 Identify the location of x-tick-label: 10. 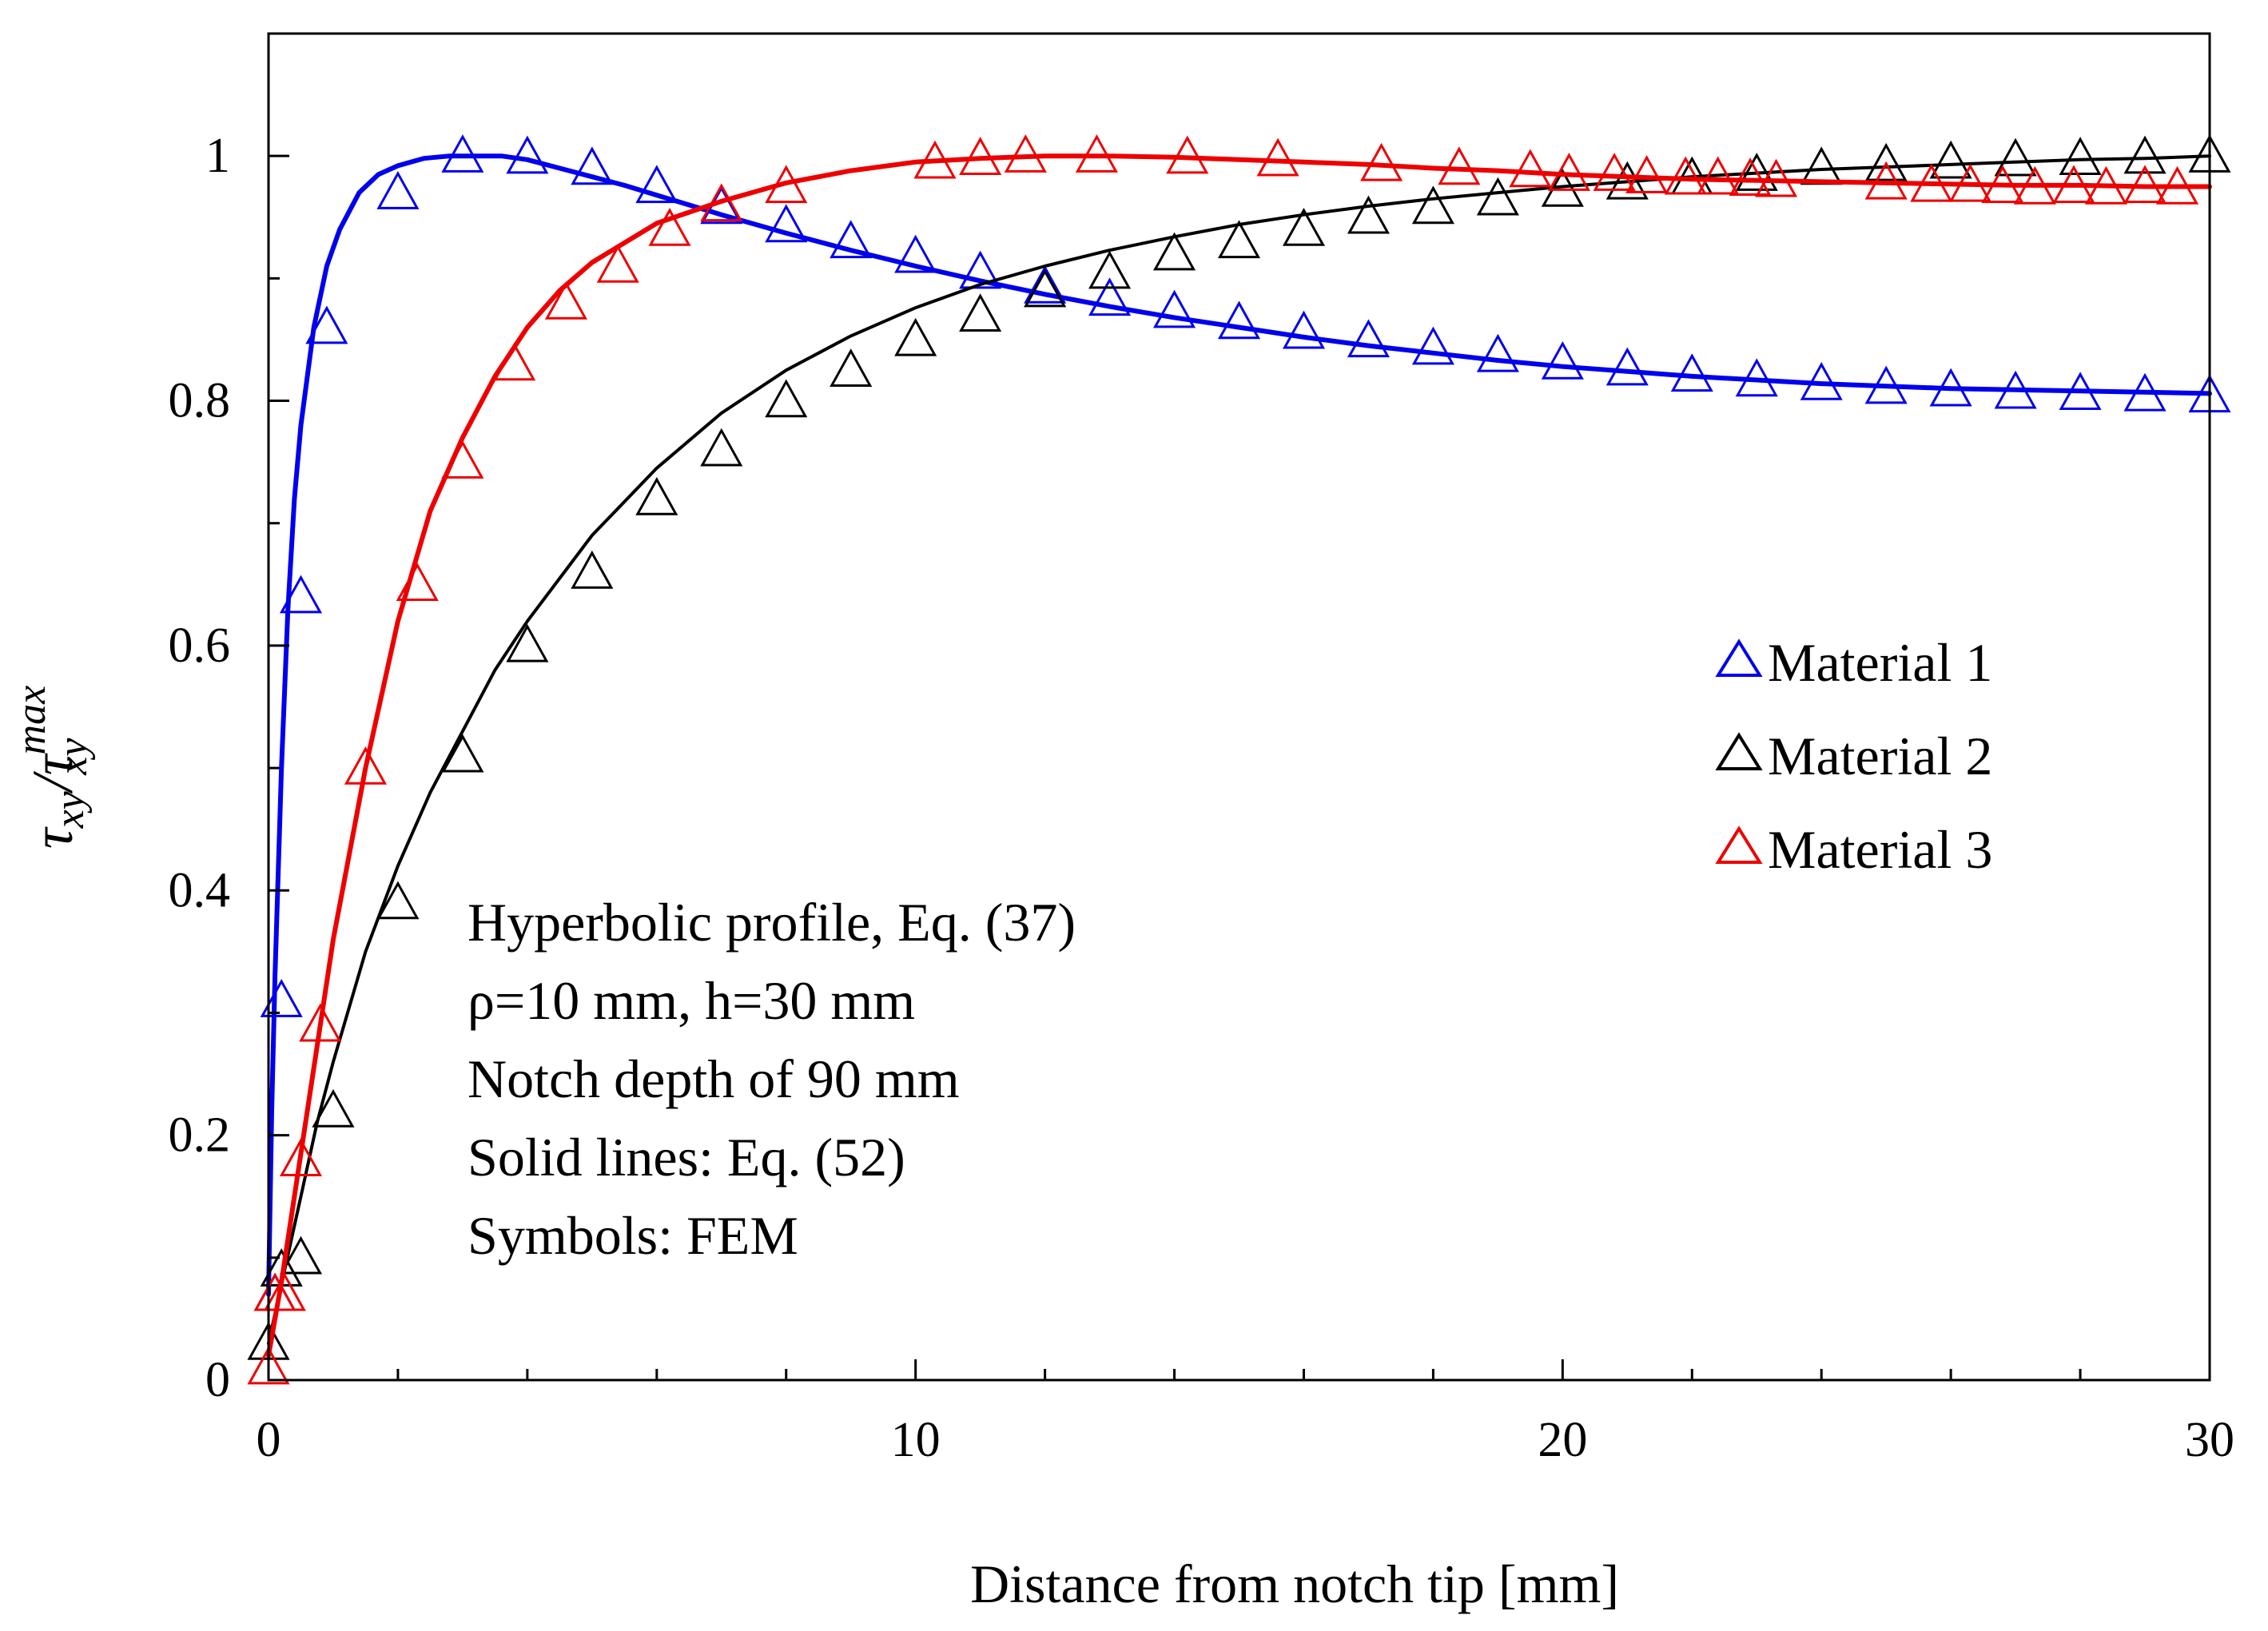
(916, 1440).